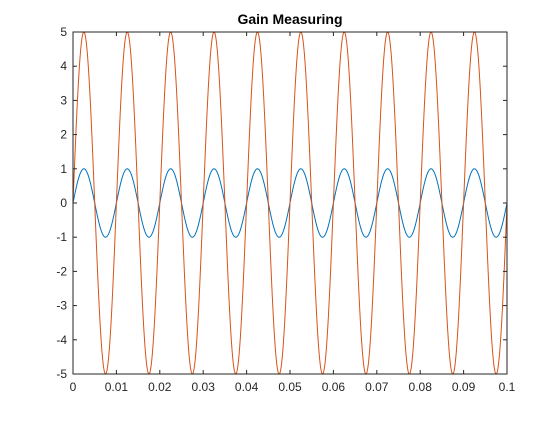  Describe the element at coordinates (61, 306) in the screenshot. I see `y-tick-label: -3` at that location.